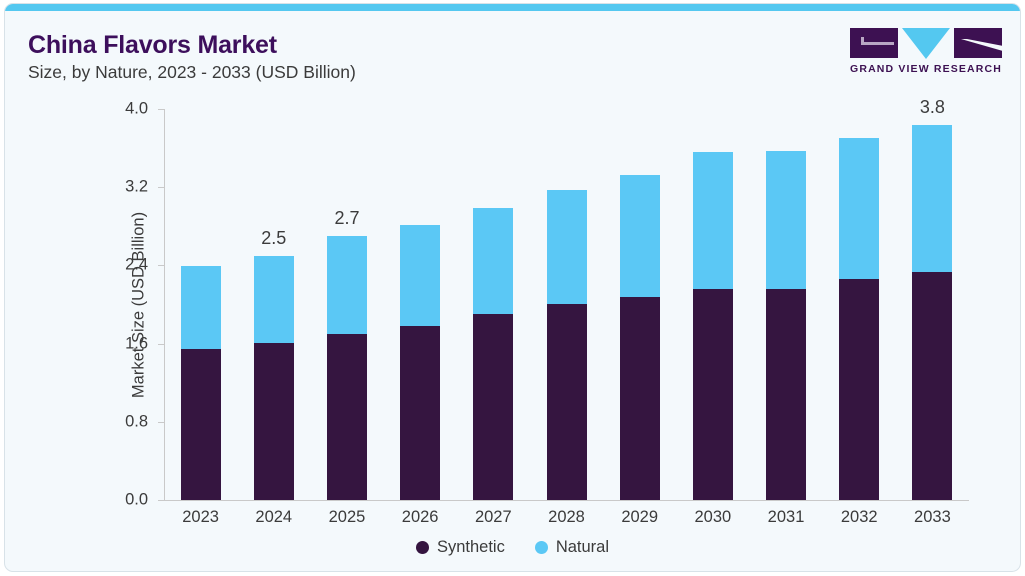 This screenshot has height=576, width=1025. I want to click on y-axis-tick: 3.2, so click(144, 187).